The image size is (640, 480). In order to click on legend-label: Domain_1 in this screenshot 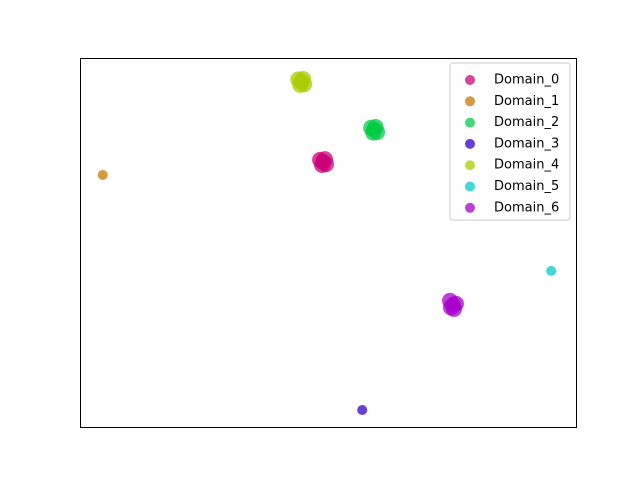, I will do `click(526, 101)`.